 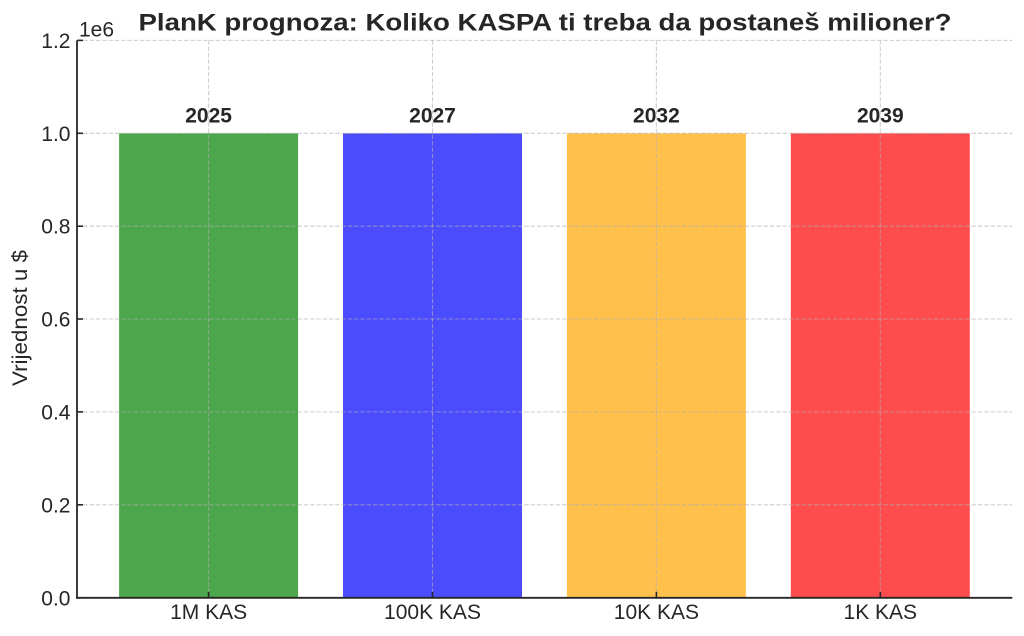 What do you see at coordinates (55, 505) in the screenshot?
I see `svg-text: 0.2` at bounding box center [55, 505].